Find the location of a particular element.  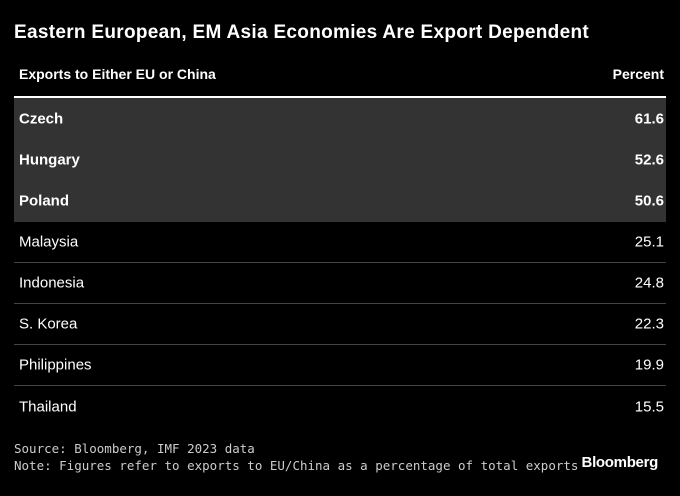

percent: 25.1 is located at coordinates (649, 242).